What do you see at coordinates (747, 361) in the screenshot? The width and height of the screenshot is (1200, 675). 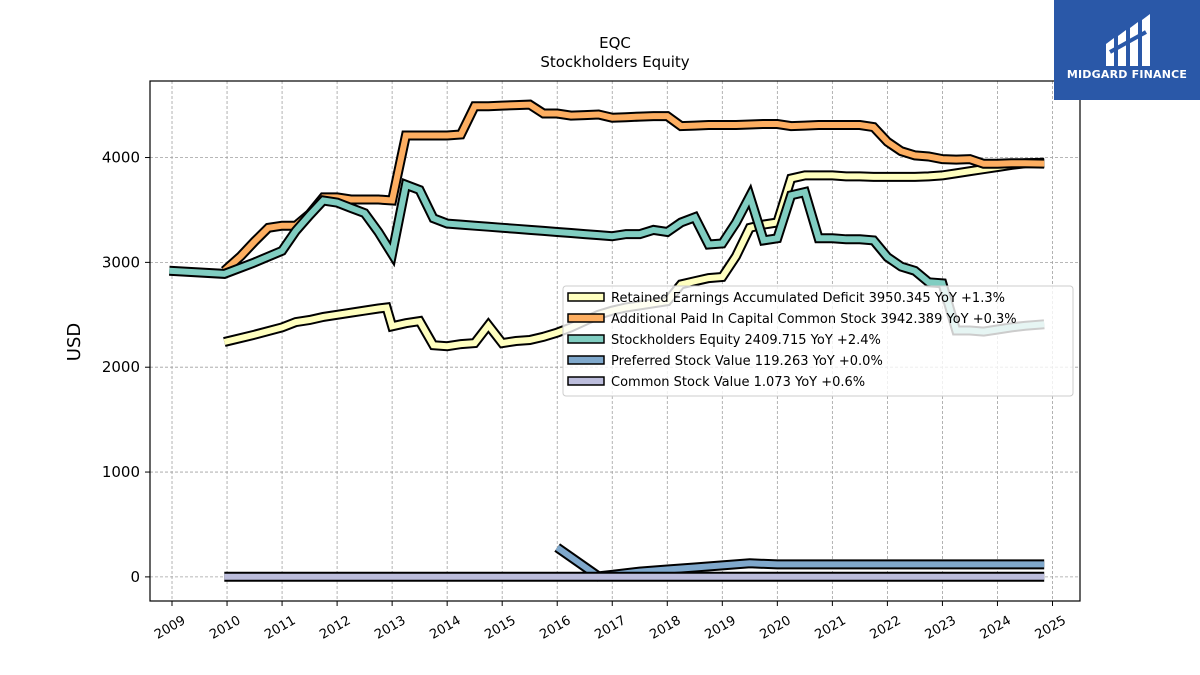 I see `legend-label: Preferred Stock Value 119.263 YoY +0.0%` at bounding box center [747, 361].